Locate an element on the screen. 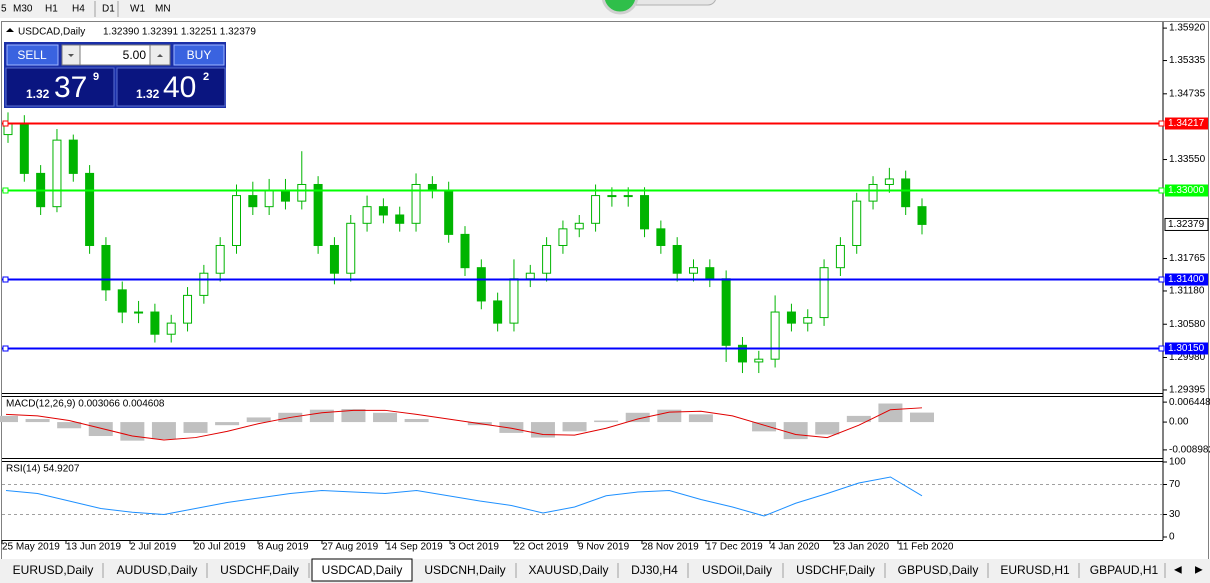 The height and width of the screenshot is (583, 1210). y-tick-label: 0 is located at coordinates (1172, 537).